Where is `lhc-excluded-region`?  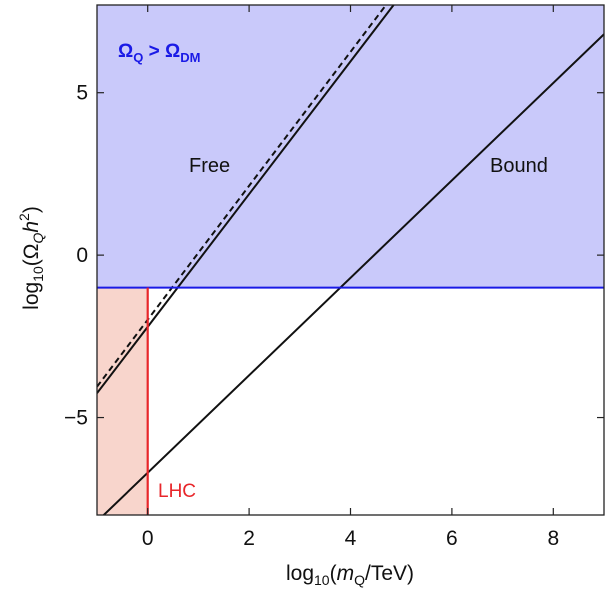 lhc-excluded-region is located at coordinates (122, 401).